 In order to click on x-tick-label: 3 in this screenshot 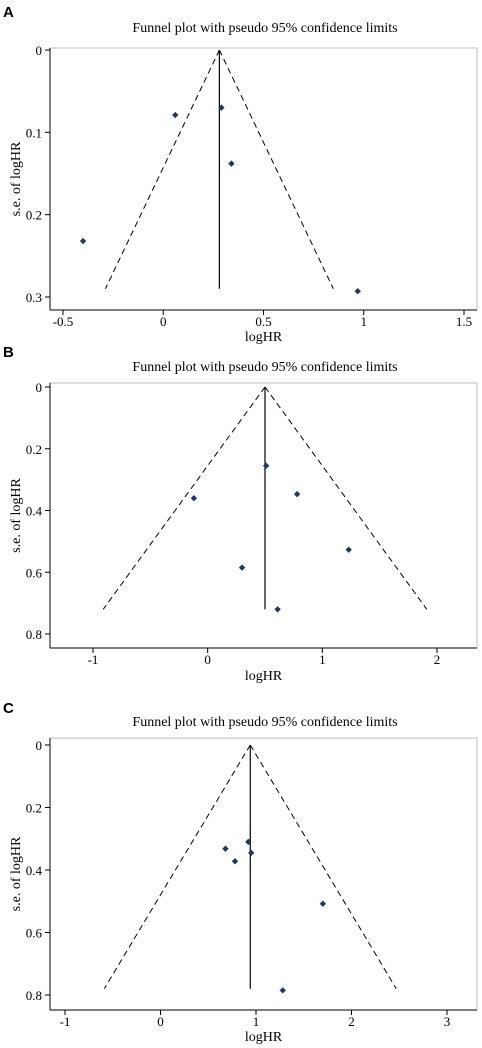, I will do `click(447, 1021)`.